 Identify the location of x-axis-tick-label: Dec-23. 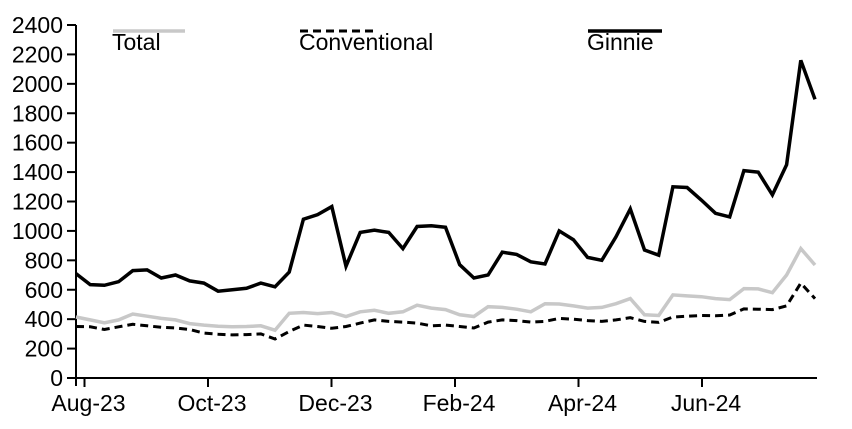
(335, 403).